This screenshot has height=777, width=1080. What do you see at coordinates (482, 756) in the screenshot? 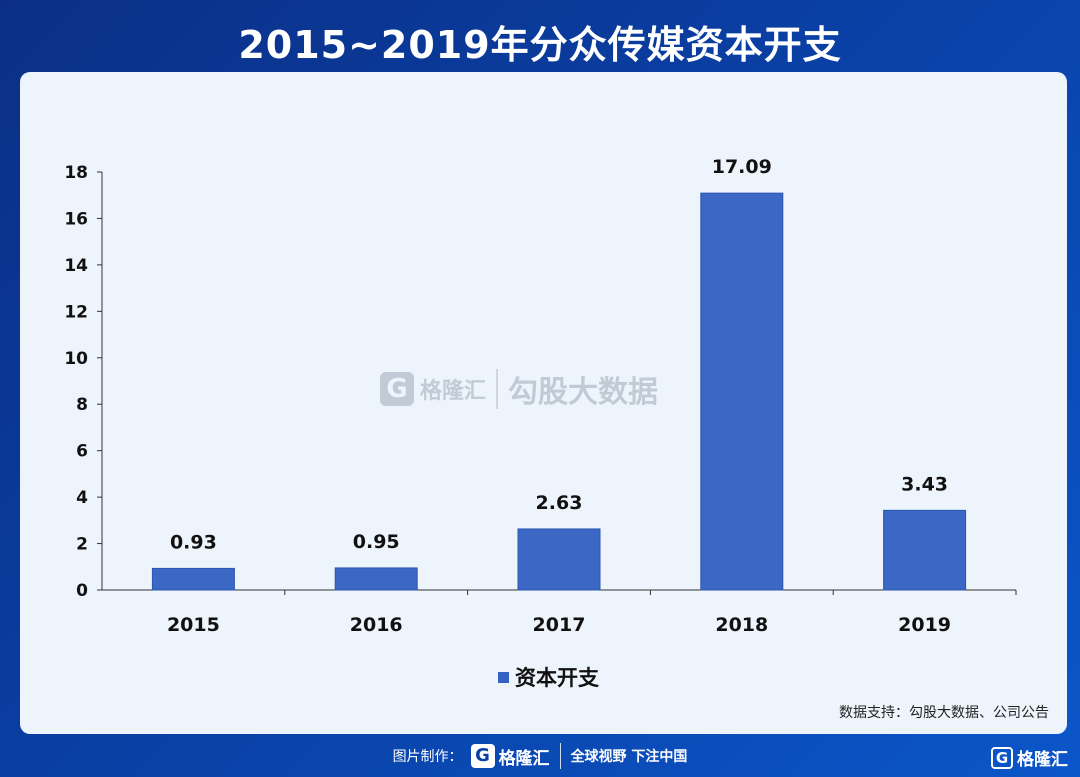
I see `footer-logo-icon: G` at bounding box center [482, 756].